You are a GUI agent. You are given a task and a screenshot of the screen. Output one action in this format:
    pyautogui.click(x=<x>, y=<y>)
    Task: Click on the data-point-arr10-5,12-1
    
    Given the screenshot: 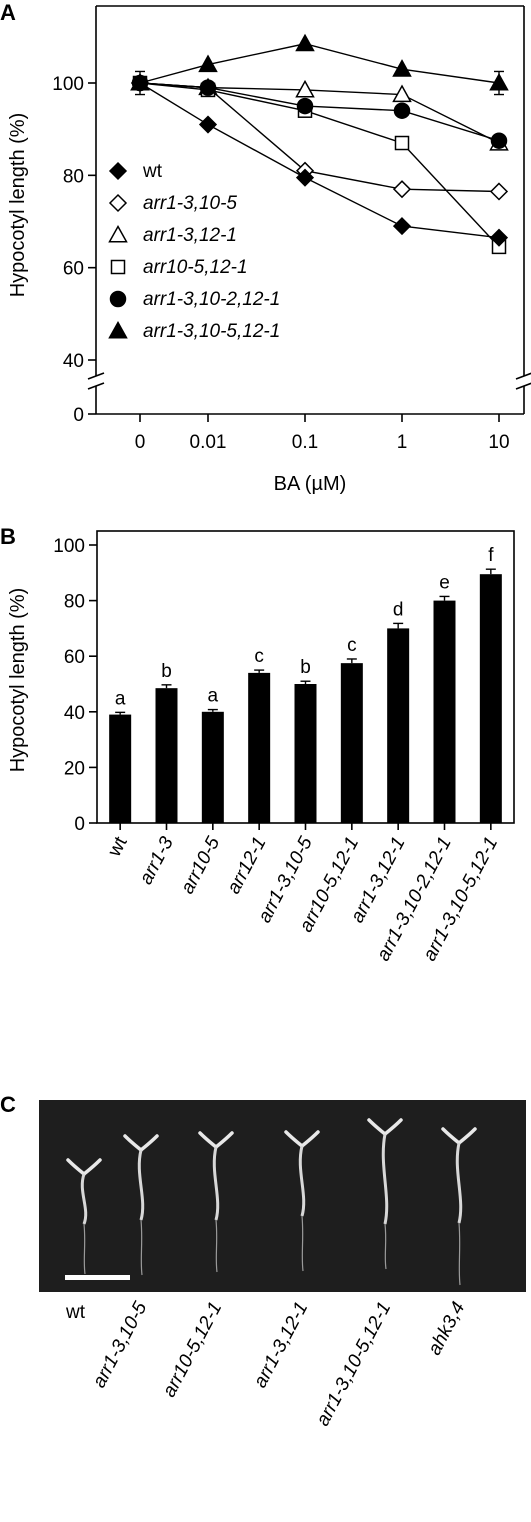 What is the action you would take?
    pyautogui.click(x=402, y=143)
    